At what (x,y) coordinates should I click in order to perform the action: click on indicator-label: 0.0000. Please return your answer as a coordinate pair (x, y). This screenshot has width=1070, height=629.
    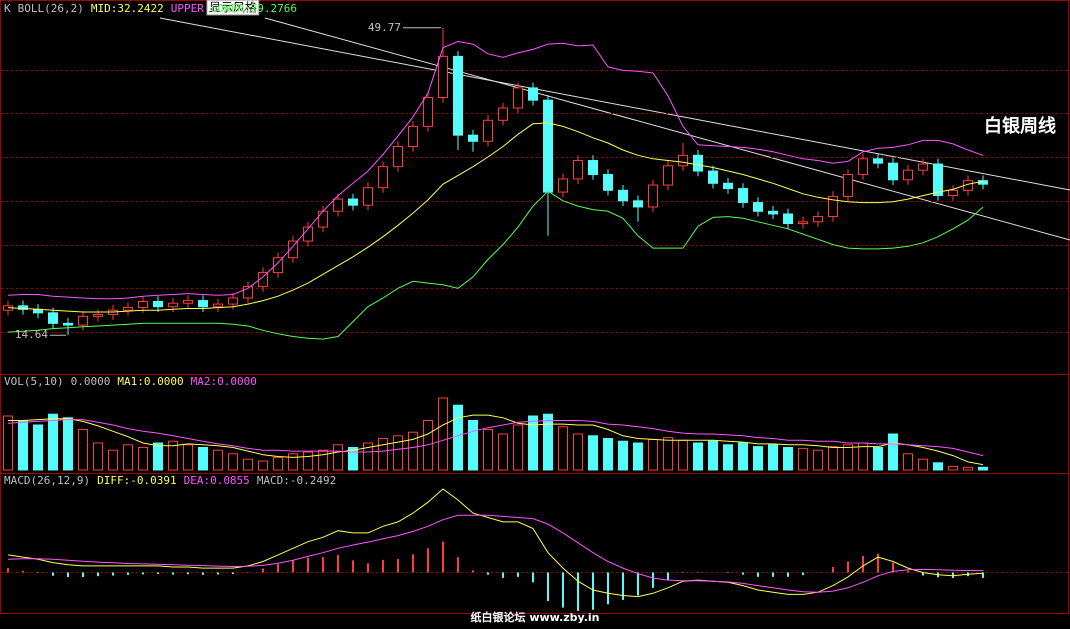
    Looking at the image, I should click on (91, 381).